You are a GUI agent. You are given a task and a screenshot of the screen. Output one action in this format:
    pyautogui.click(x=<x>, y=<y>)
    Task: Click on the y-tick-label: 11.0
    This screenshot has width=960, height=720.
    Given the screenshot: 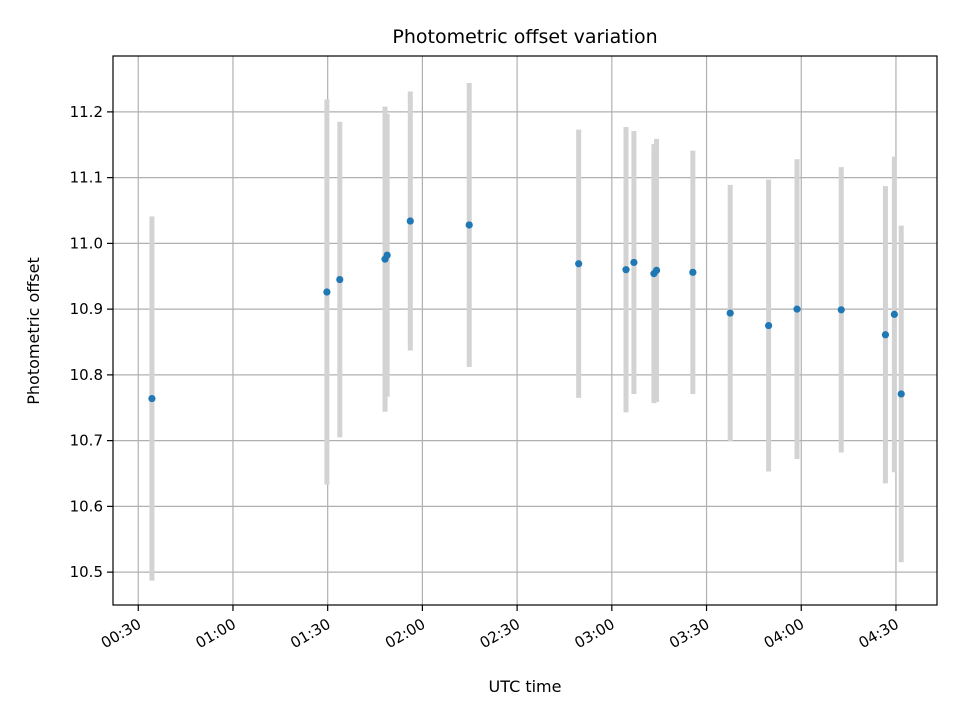 What is the action you would take?
    pyautogui.click(x=86, y=243)
    